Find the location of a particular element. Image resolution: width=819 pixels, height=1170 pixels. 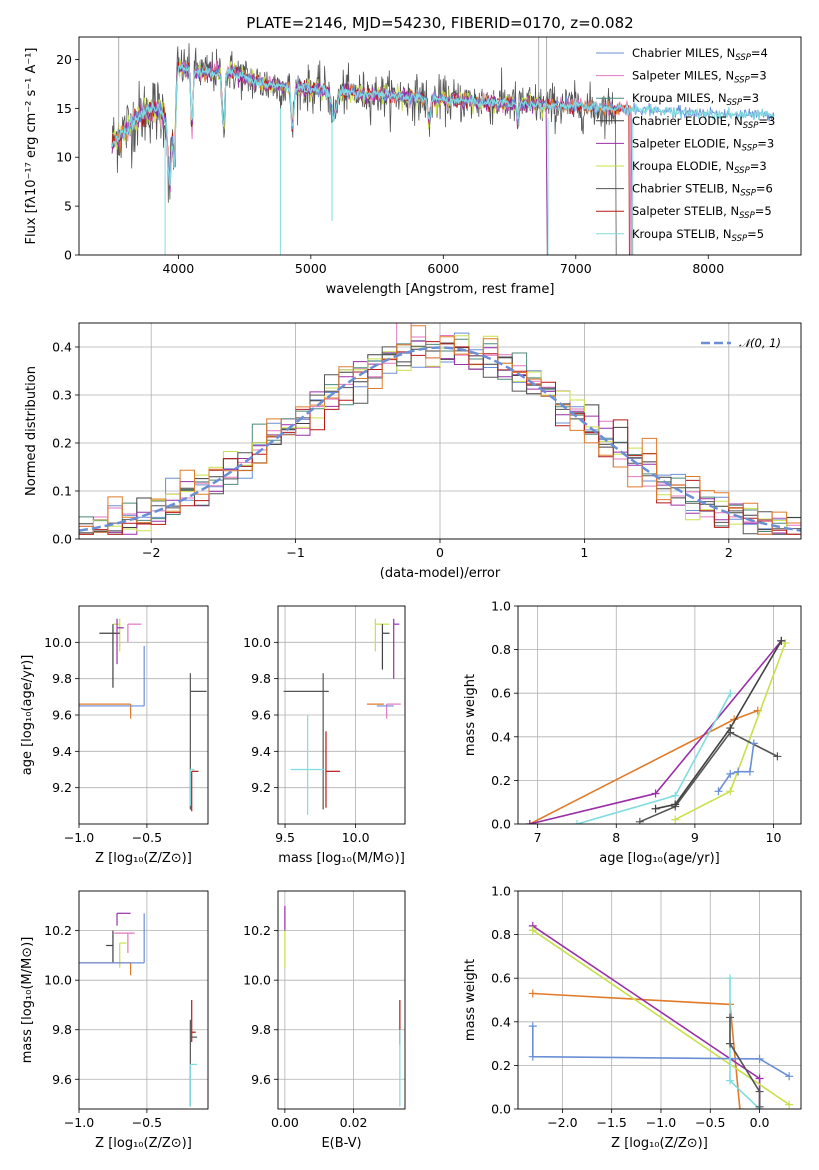

x-tick-label: 7 is located at coordinates (538, 837).